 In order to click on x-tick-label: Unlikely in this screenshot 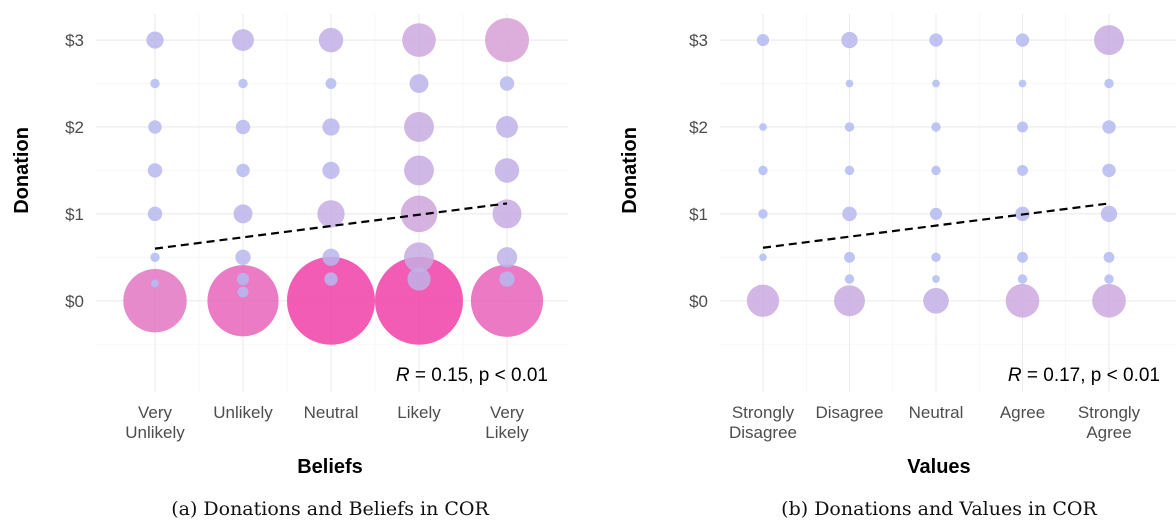, I will do `click(243, 412)`.